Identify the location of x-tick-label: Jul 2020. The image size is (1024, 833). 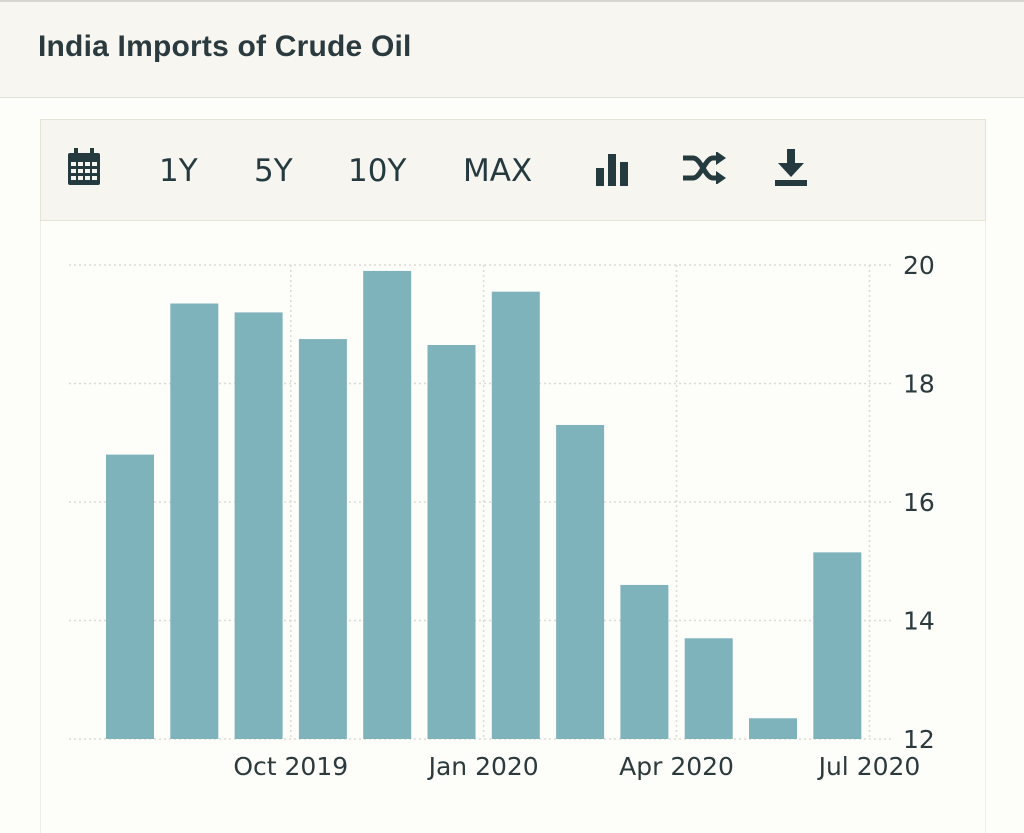
(869, 766).